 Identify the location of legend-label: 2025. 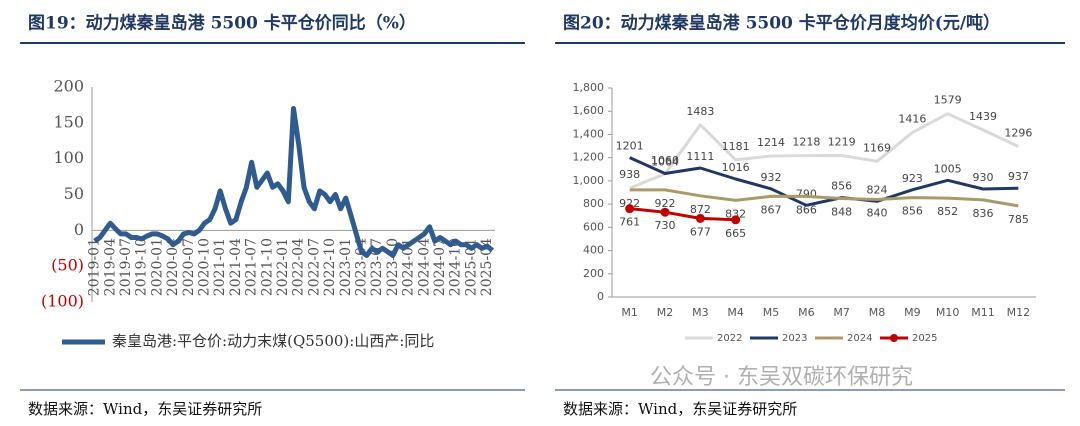
(924, 338).